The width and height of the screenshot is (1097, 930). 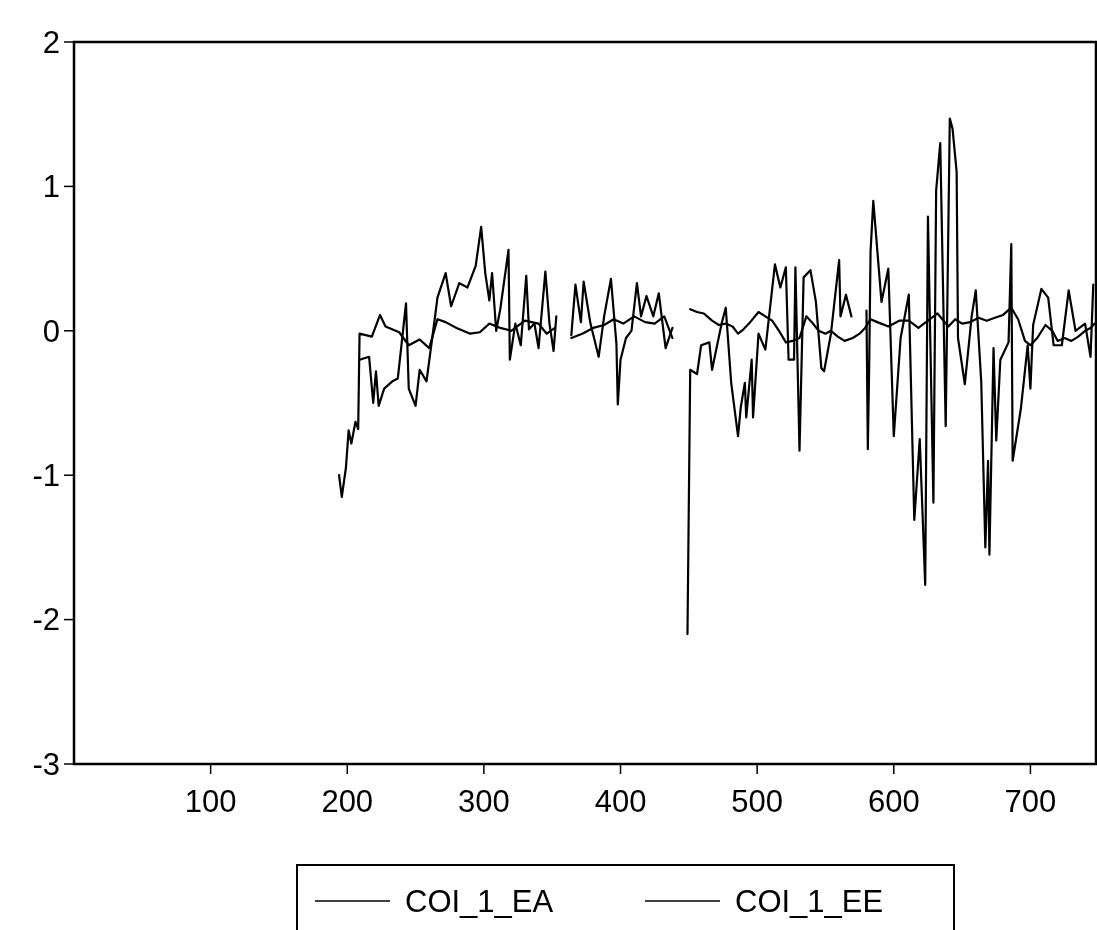 I want to click on legend-label: COI_1_EA, so click(x=479, y=901).